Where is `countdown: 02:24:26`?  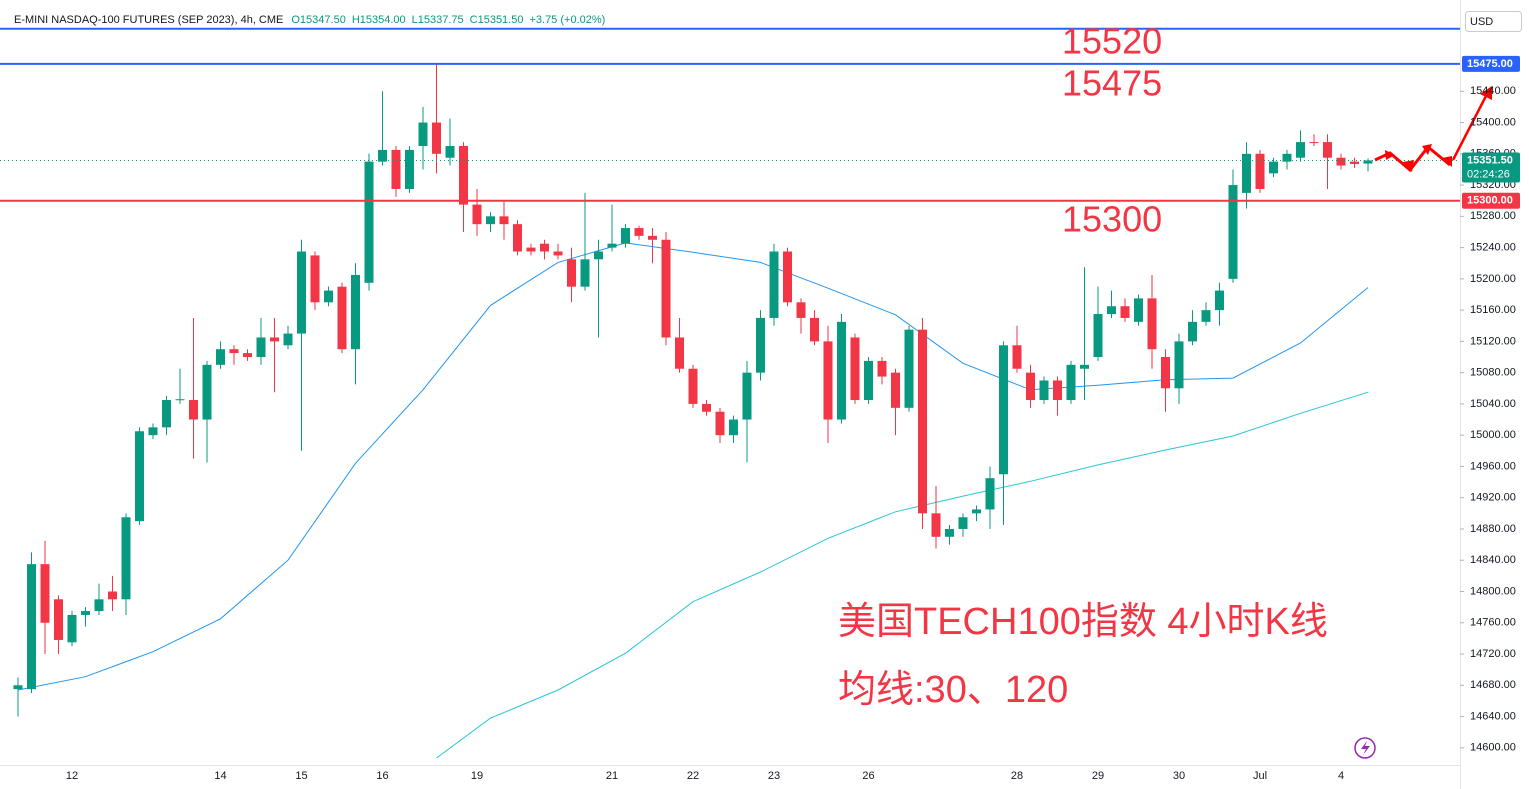
countdown: 02:24:26 is located at coordinates (1488, 174).